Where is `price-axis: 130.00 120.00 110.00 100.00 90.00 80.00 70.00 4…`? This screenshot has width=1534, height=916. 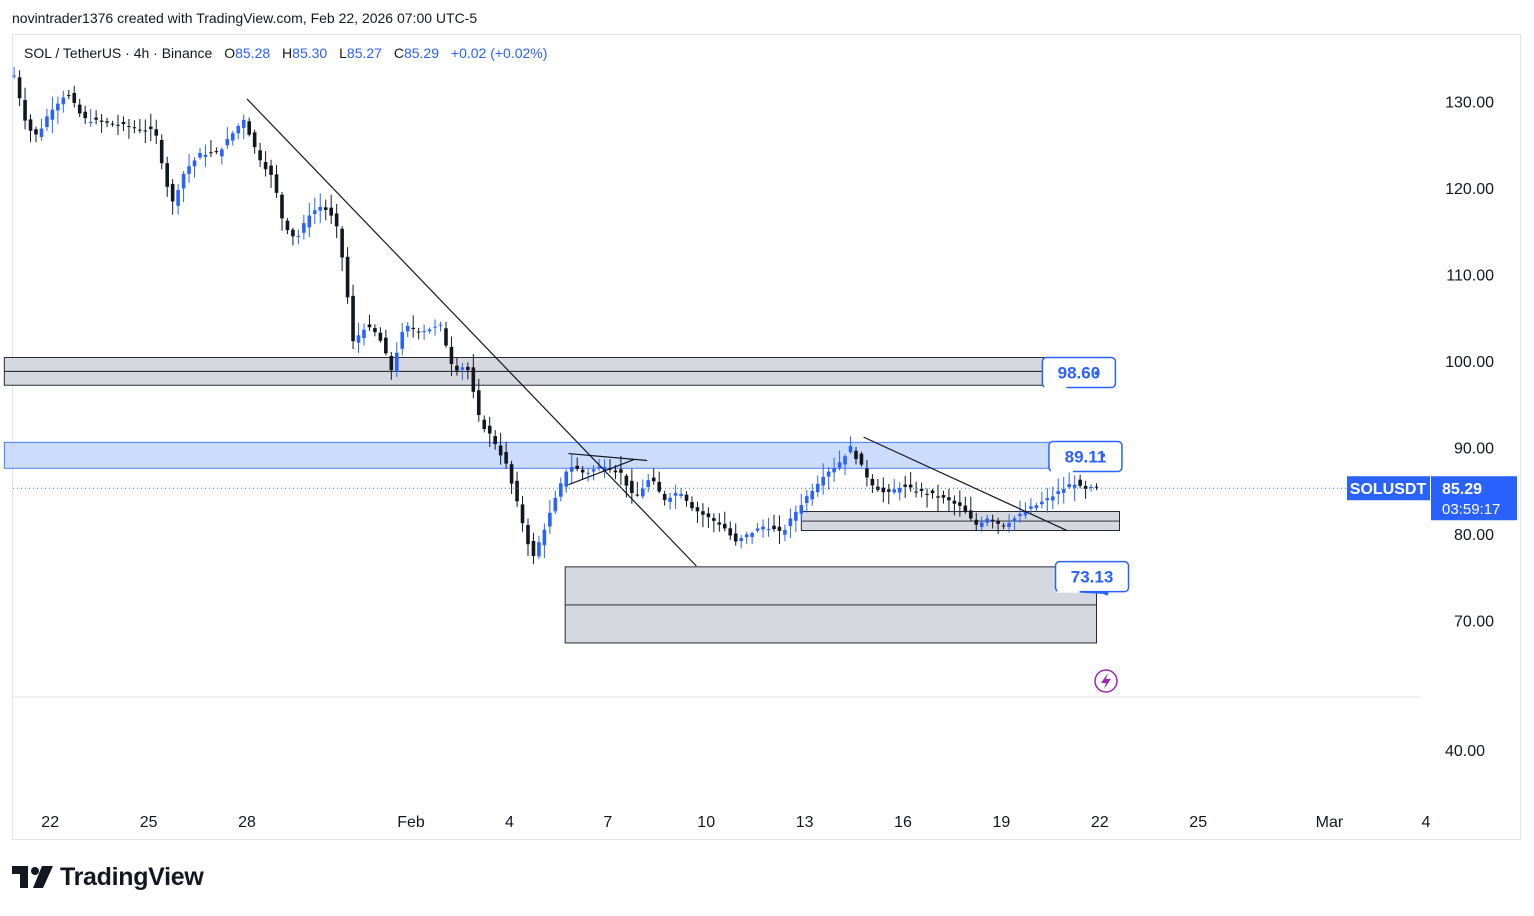 price-axis: 130.00 120.00 110.00 100.00 90.00 80.00 70.00 4… is located at coordinates (1469, 428).